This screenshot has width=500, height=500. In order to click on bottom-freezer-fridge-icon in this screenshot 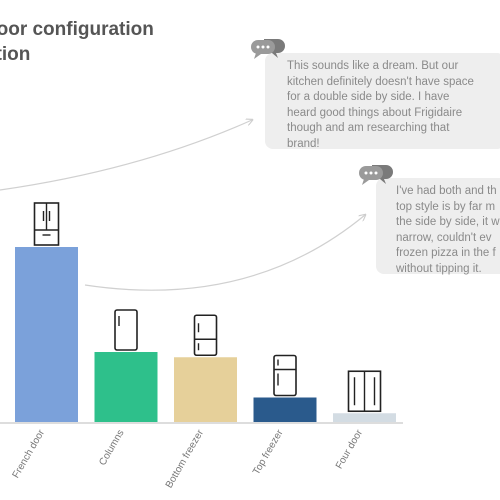, I will do `click(205, 335)`.